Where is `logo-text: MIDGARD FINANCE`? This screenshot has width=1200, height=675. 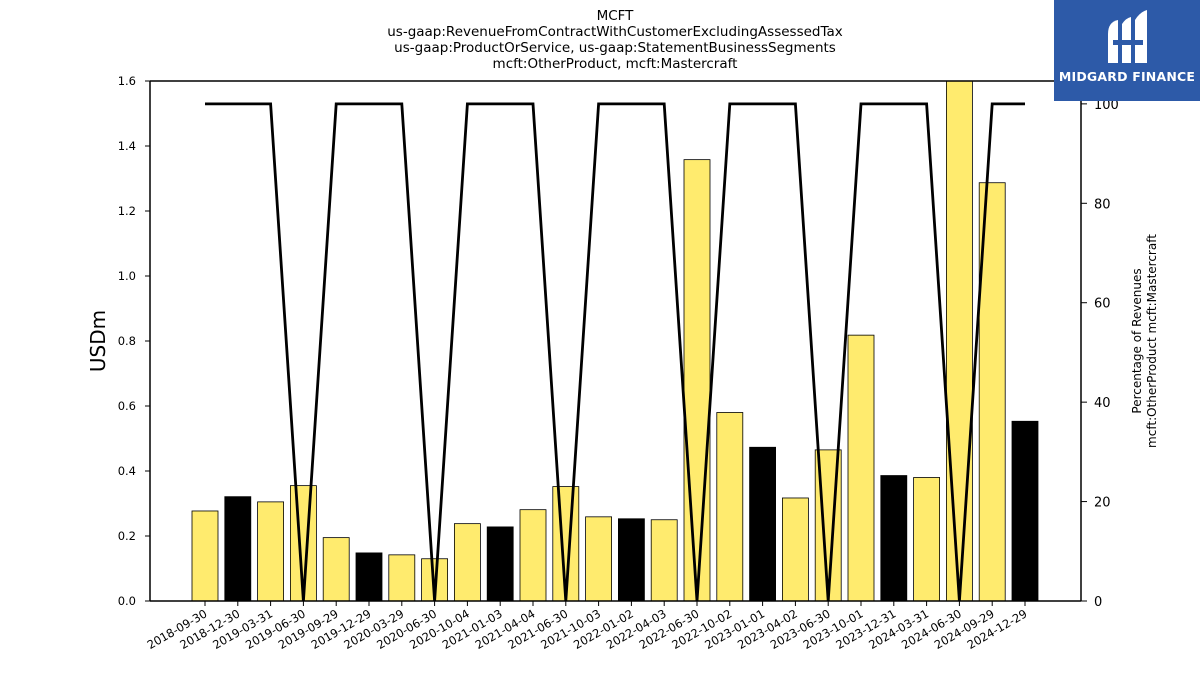 logo-text: MIDGARD FINANCE is located at coordinates (1127, 76).